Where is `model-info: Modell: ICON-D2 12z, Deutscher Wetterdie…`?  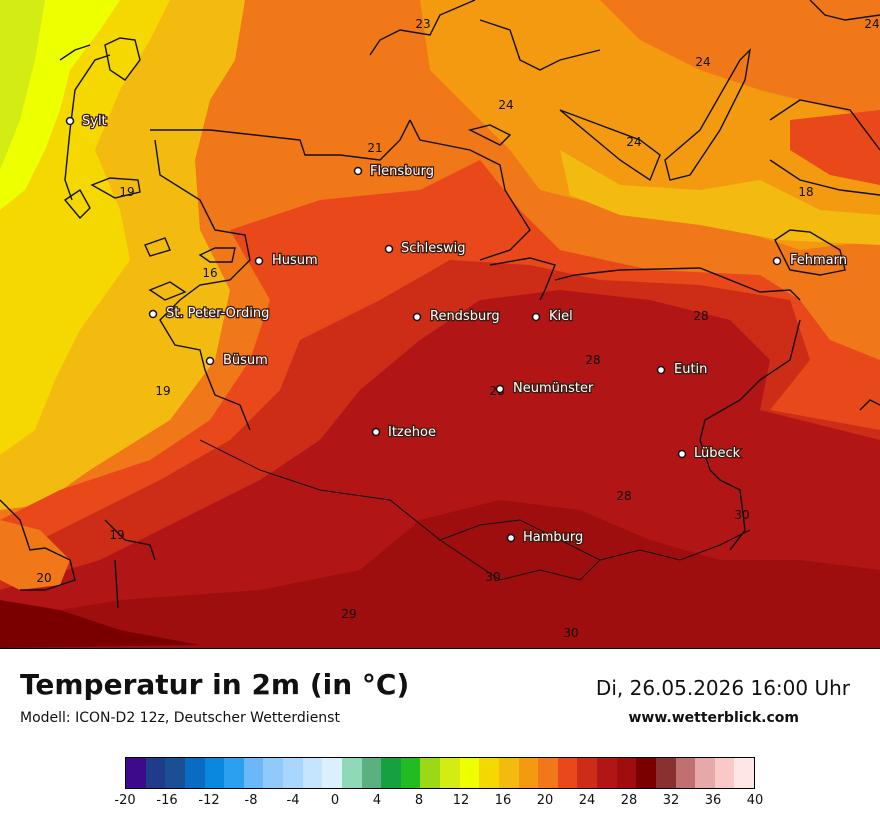 model-info: Modell: ICON-D2 12z, Deutscher Wetterdie… is located at coordinates (180, 718).